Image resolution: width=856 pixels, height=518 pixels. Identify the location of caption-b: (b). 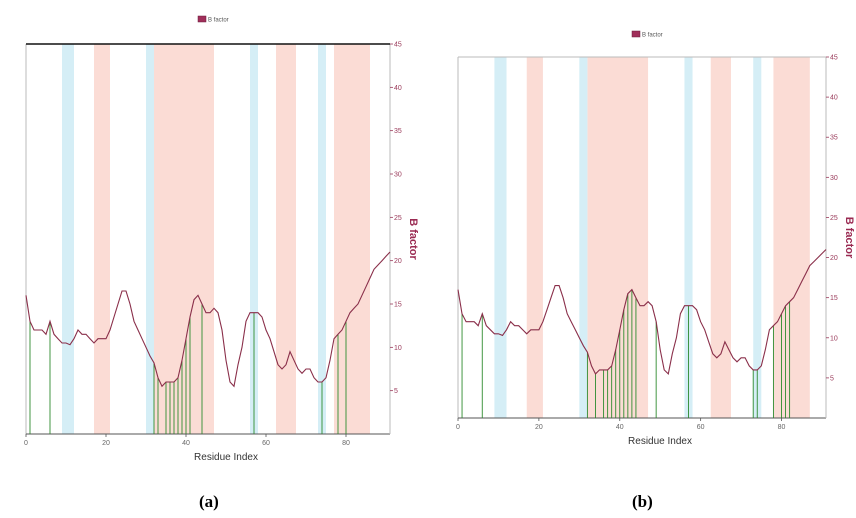
(642, 501).